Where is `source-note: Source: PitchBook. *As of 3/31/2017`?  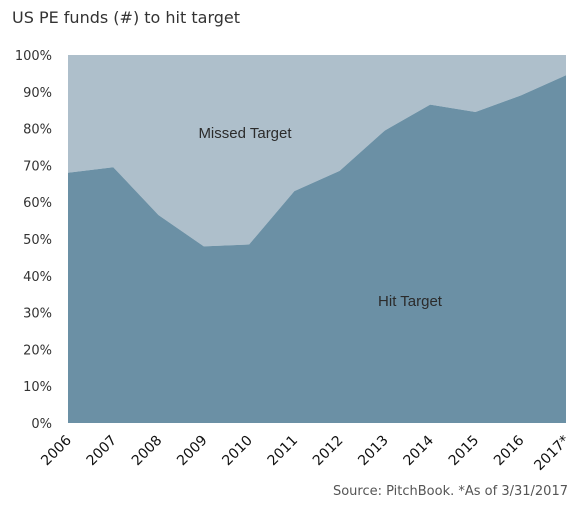 source-note: Source: PitchBook. *As of 3/31/2017 is located at coordinates (450, 491).